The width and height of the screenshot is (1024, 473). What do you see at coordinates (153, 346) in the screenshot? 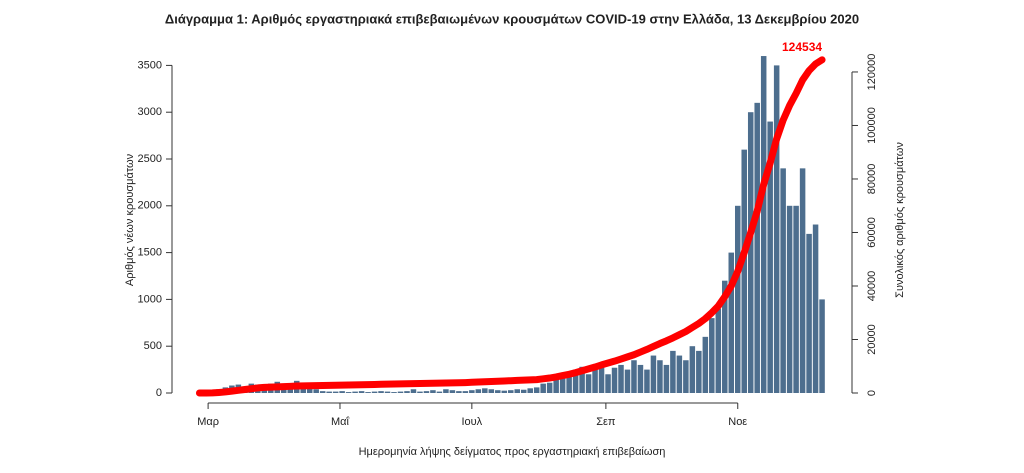
I see `y-tick-label: 500` at bounding box center [153, 346].